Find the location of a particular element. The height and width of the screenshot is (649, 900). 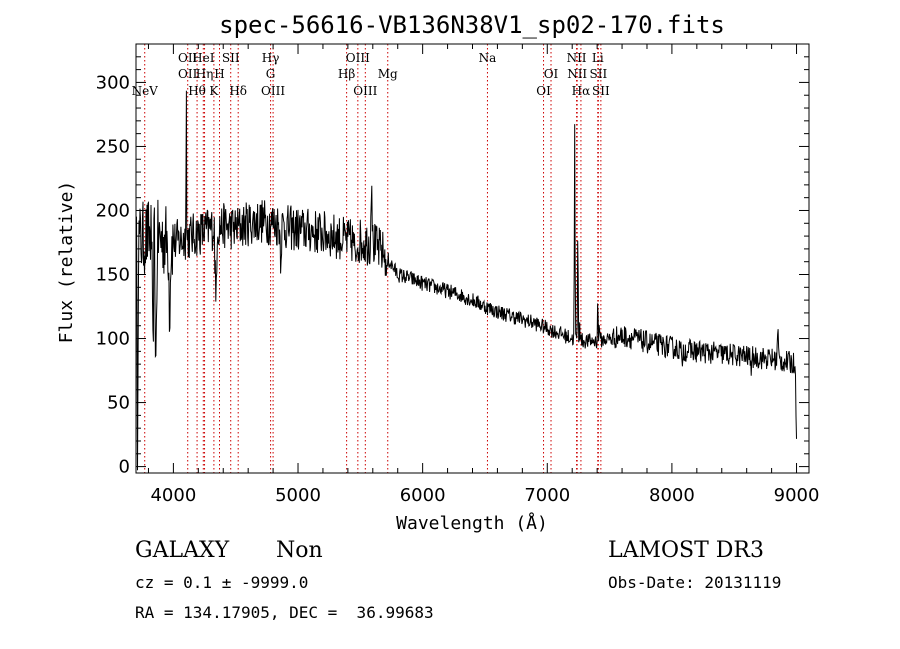

y-tick-label: 250 is located at coordinates (113, 146).